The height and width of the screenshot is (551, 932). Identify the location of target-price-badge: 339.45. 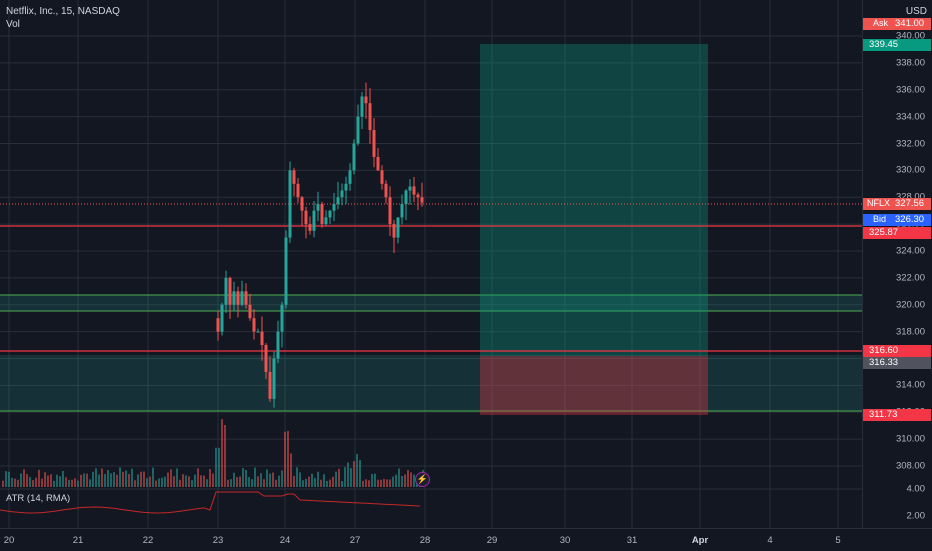
(897, 45).